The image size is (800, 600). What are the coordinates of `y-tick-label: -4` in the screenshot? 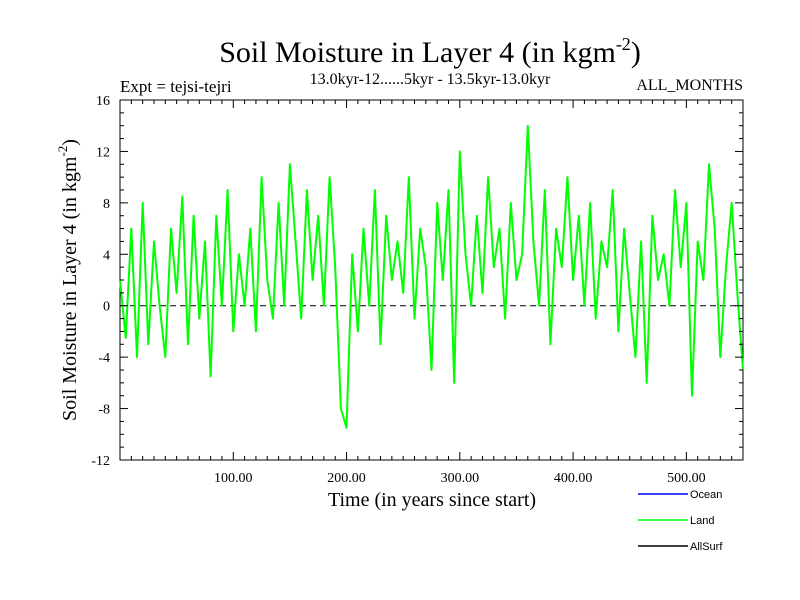 It's located at (104, 358).